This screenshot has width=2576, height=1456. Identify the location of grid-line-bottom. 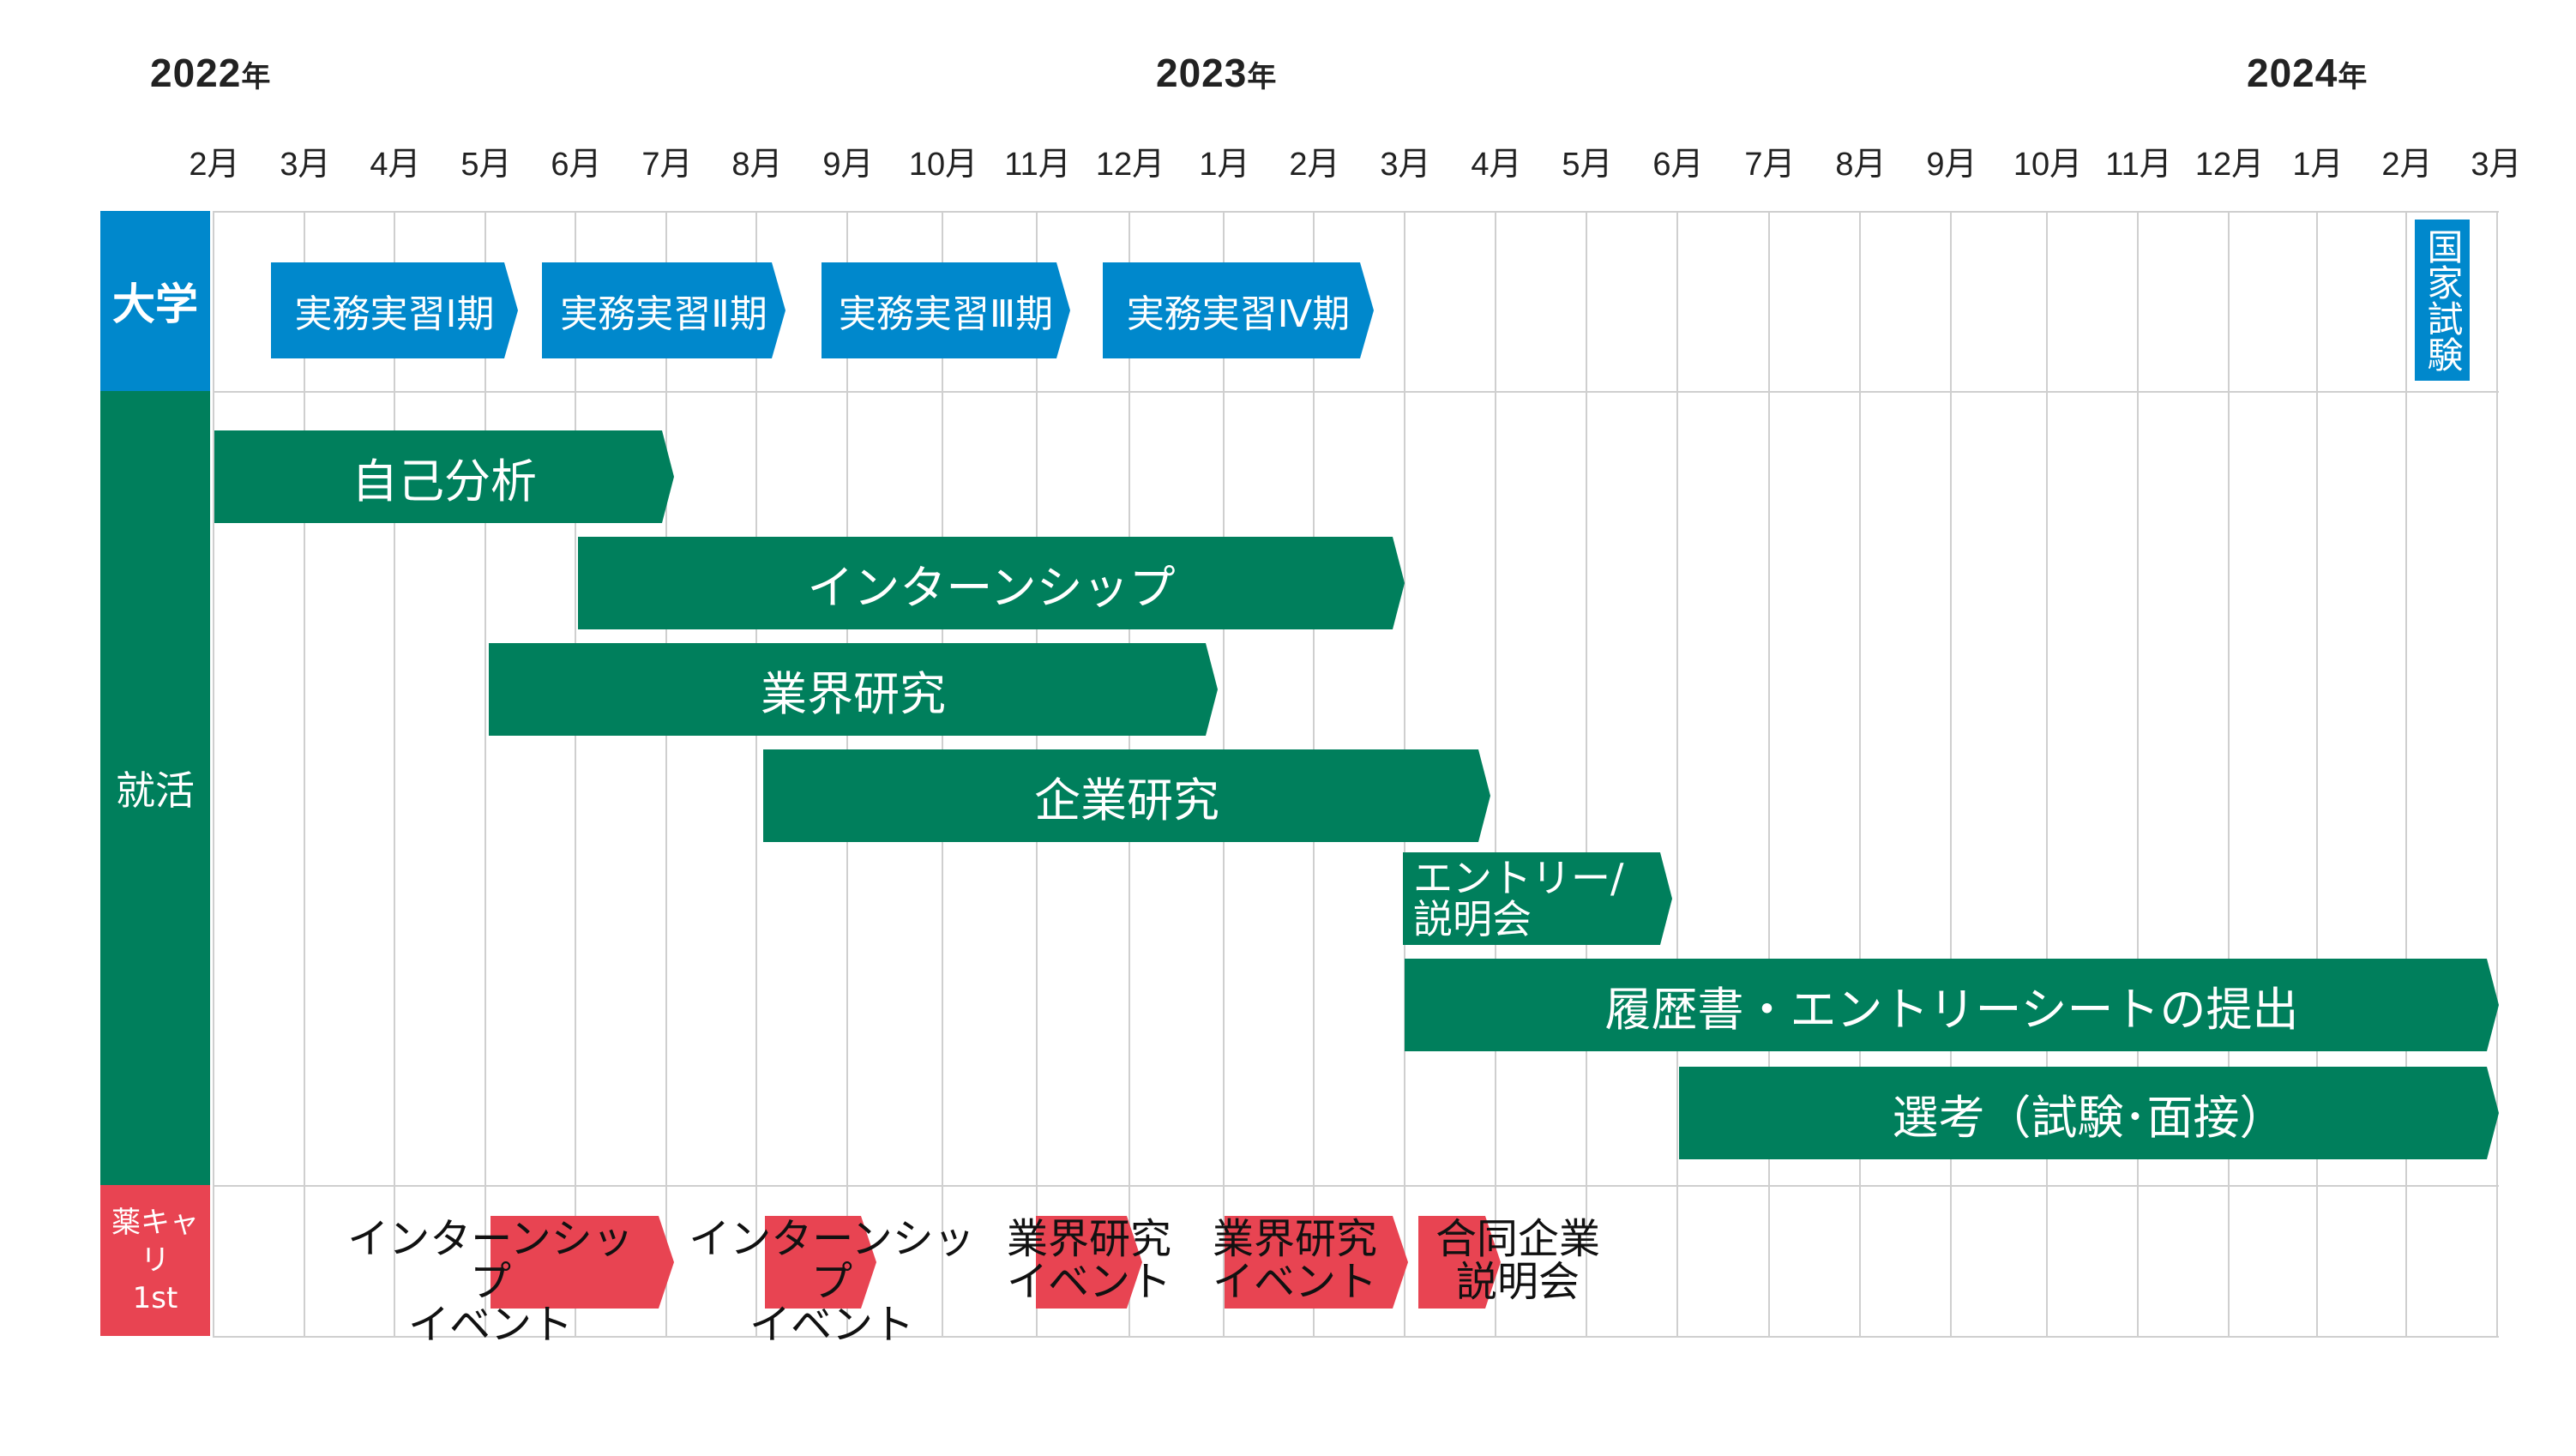
(1356, 1337).